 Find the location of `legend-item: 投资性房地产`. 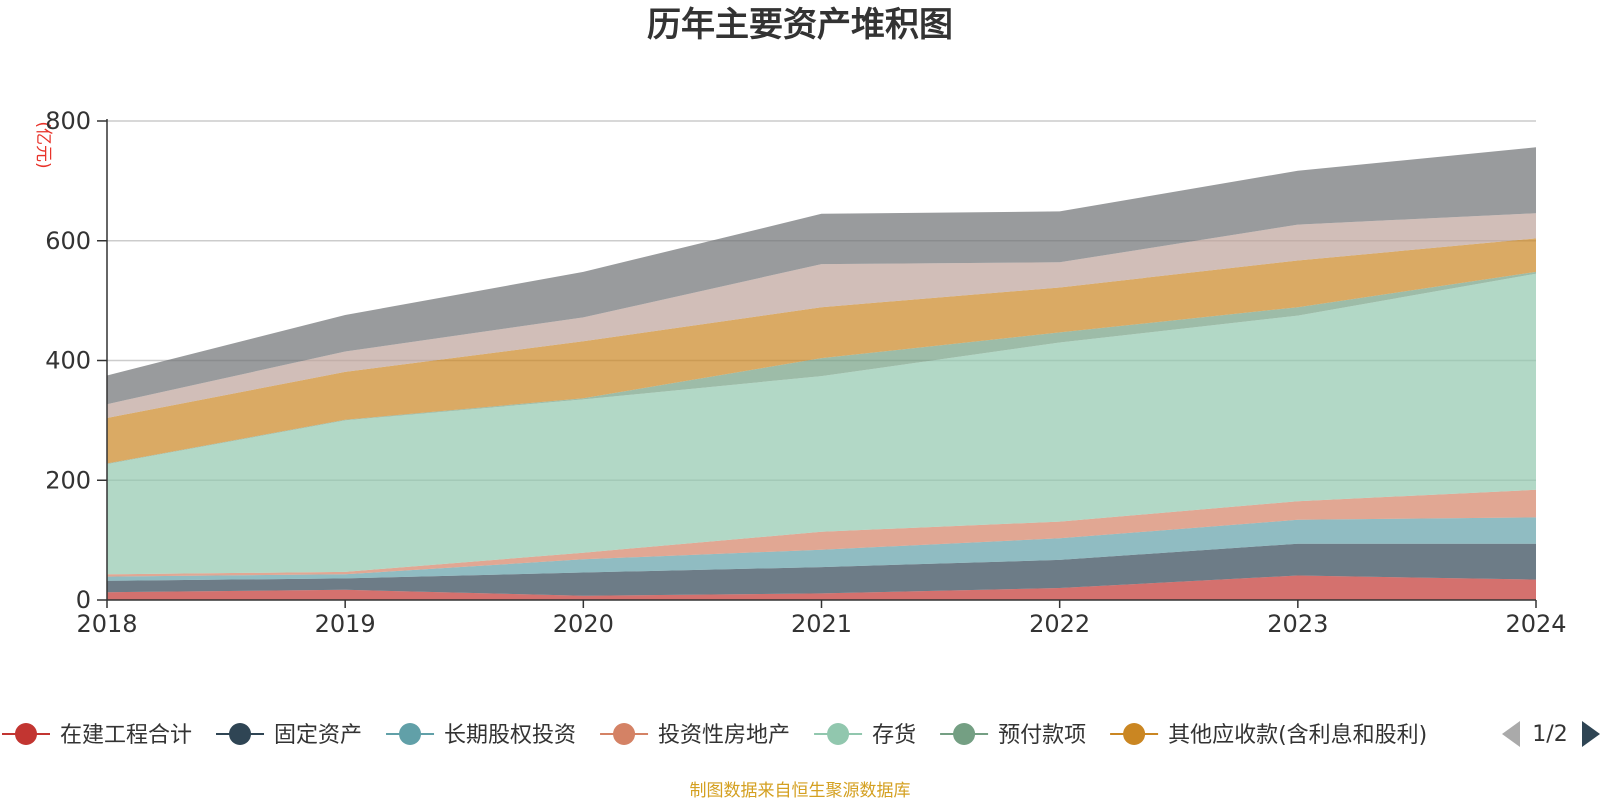

legend-item: 投资性房地产 is located at coordinates (695, 735).